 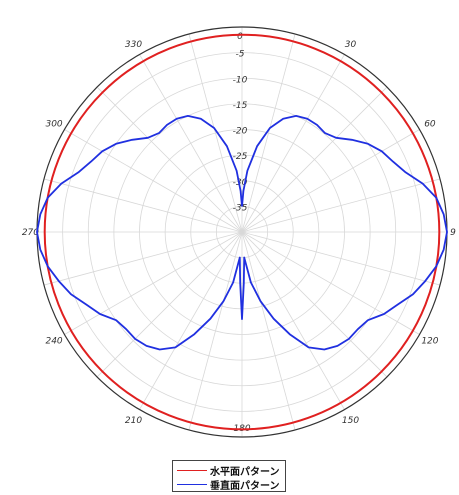 I want to click on angle-tick-label: 270, so click(x=30, y=233).